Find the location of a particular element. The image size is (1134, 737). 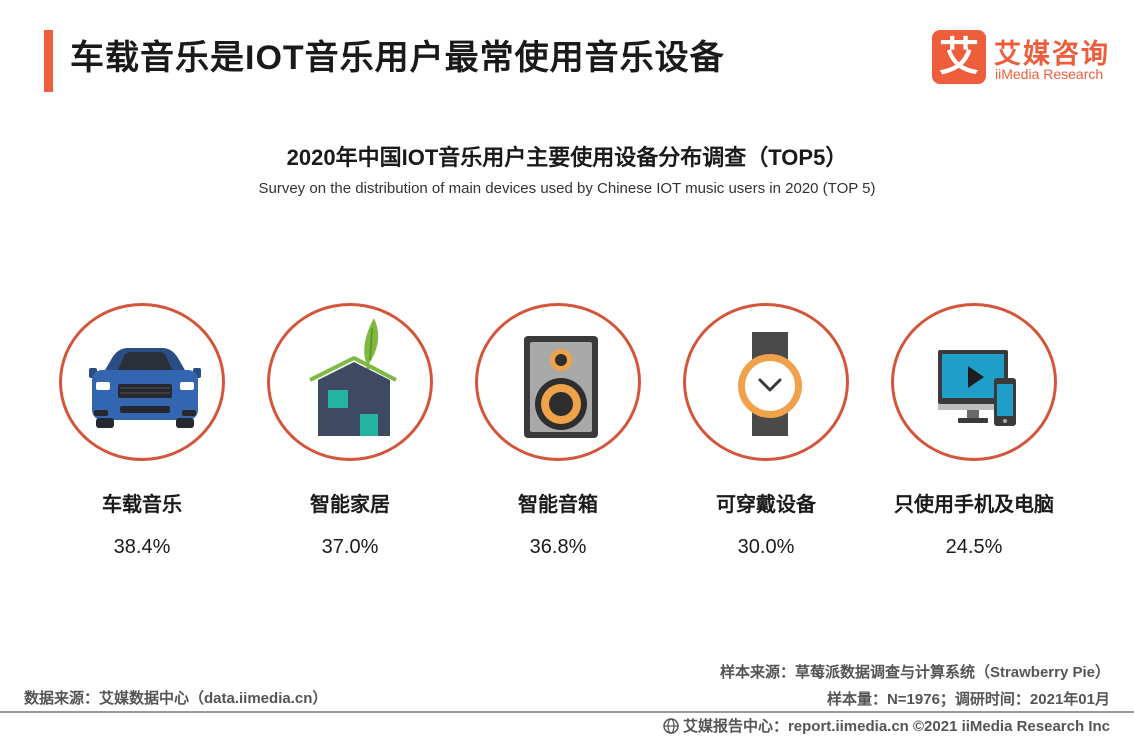

speaker-icon is located at coordinates (561, 387).